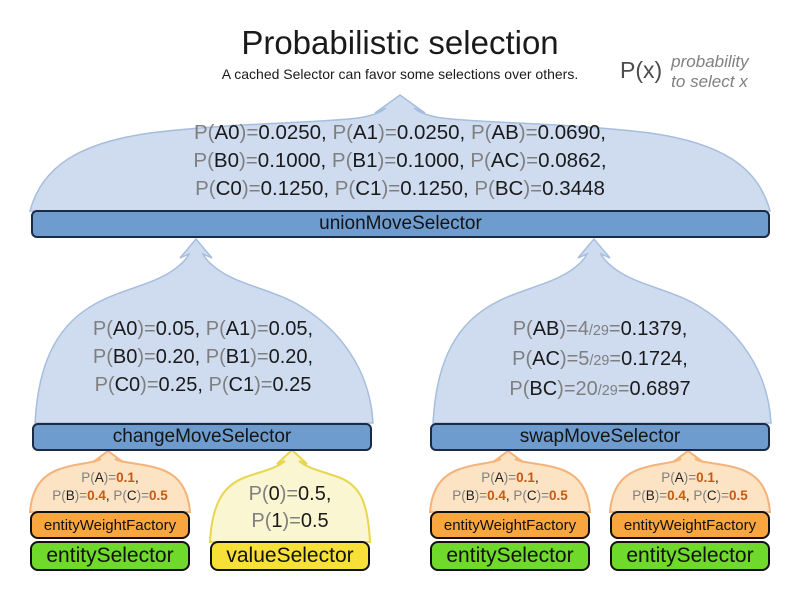 The width and height of the screenshot is (800, 600). Describe the element at coordinates (600, 389) in the screenshot. I see `probability-line: P(BC)=20/29=0.6897` at that location.